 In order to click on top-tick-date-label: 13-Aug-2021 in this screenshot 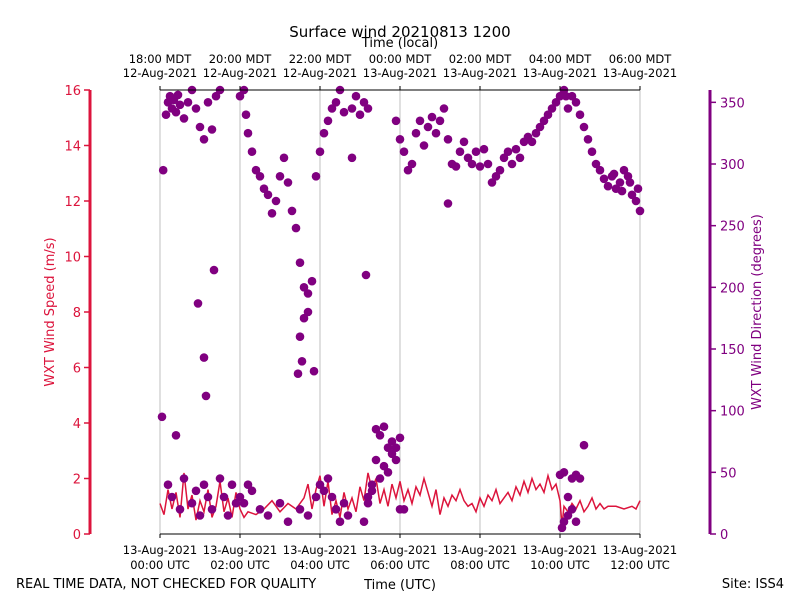, I will do `click(560, 73)`.